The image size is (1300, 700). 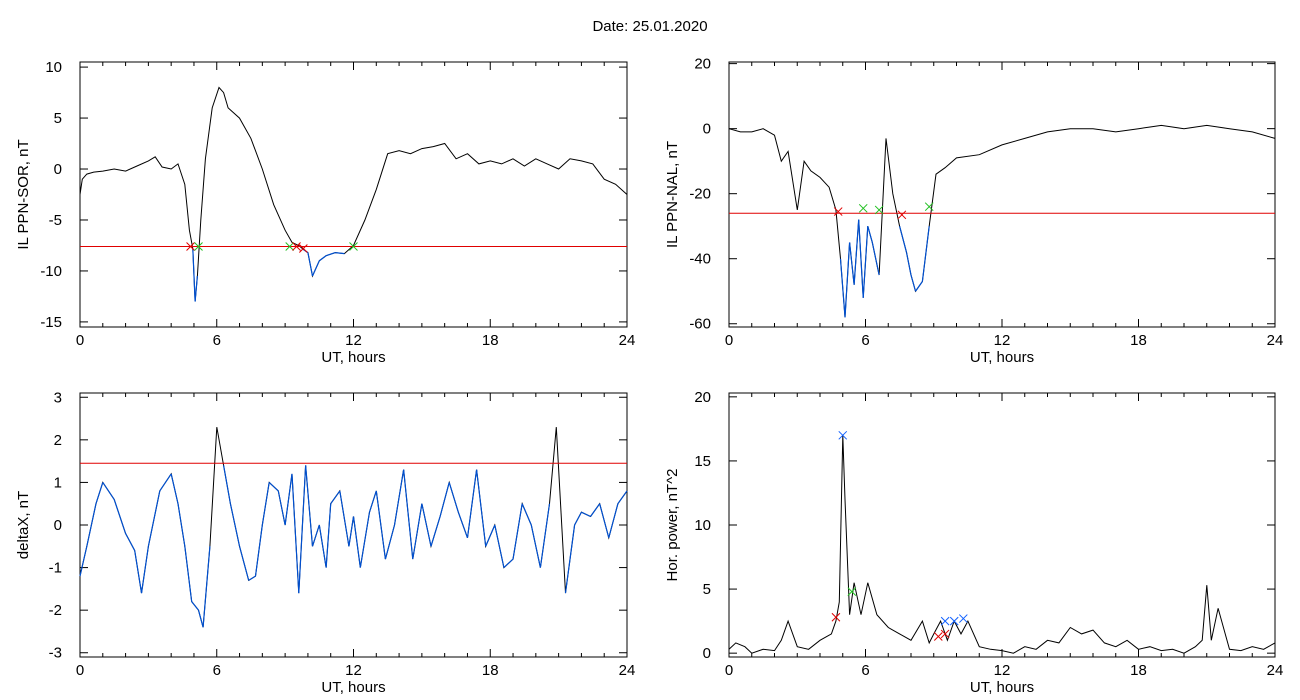 What do you see at coordinates (58, 397) in the screenshot?
I see `y-tick-label: 3` at bounding box center [58, 397].